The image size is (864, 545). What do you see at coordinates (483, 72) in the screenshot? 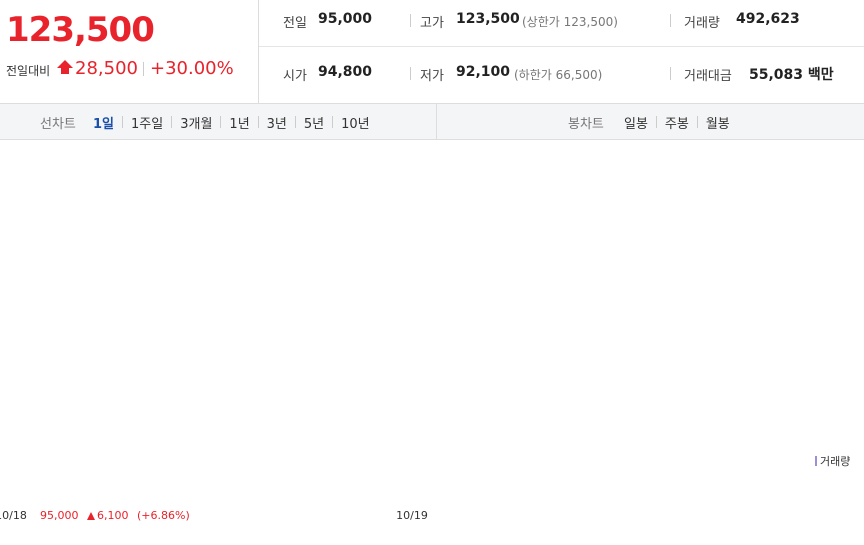
I see `value: 92,100` at bounding box center [483, 72].